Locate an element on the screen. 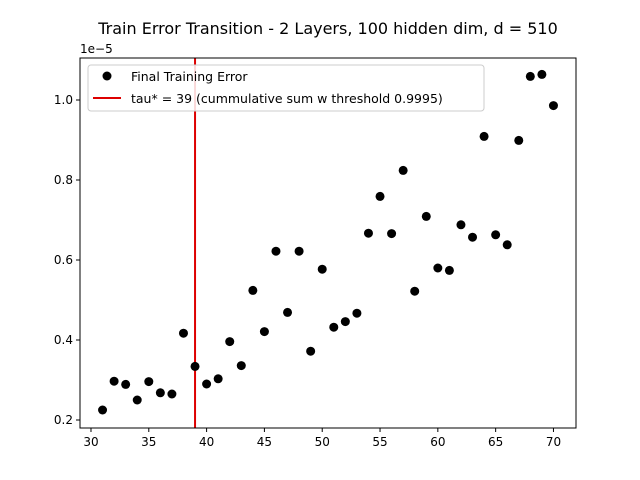 Image resolution: width=640 pixels, height=480 pixels. legend-box is located at coordinates (286, 88).